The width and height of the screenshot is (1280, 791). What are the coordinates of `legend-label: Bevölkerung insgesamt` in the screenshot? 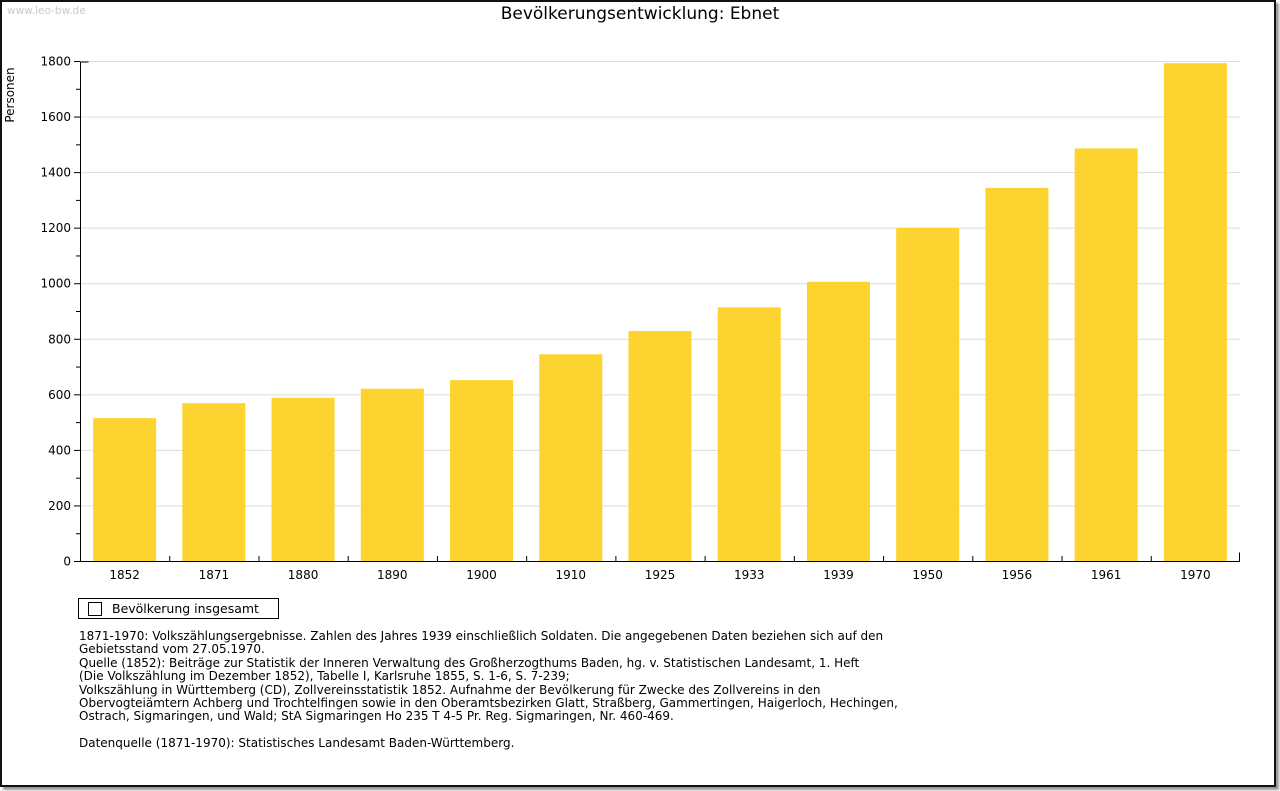 It's located at (185, 608).